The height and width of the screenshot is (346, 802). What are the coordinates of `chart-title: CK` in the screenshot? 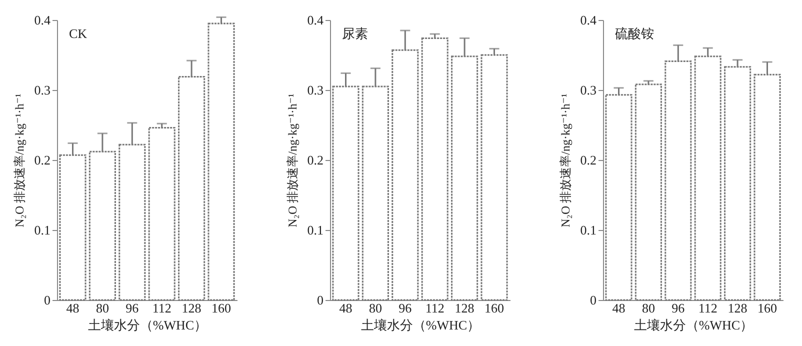 It's located at (78, 33).